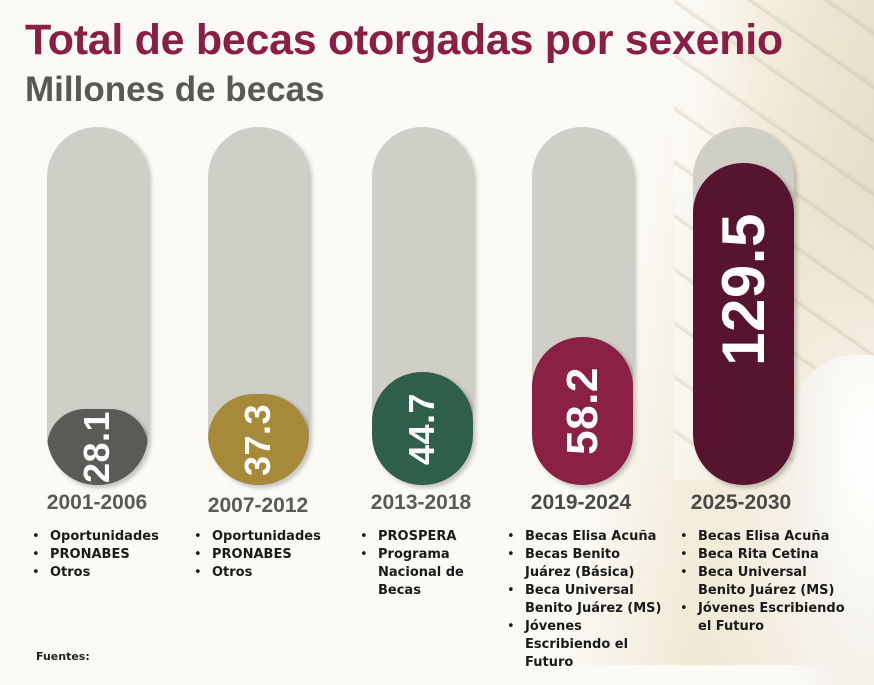  I want to click on program-item: Programa Nacional de Becas, so click(418, 573).